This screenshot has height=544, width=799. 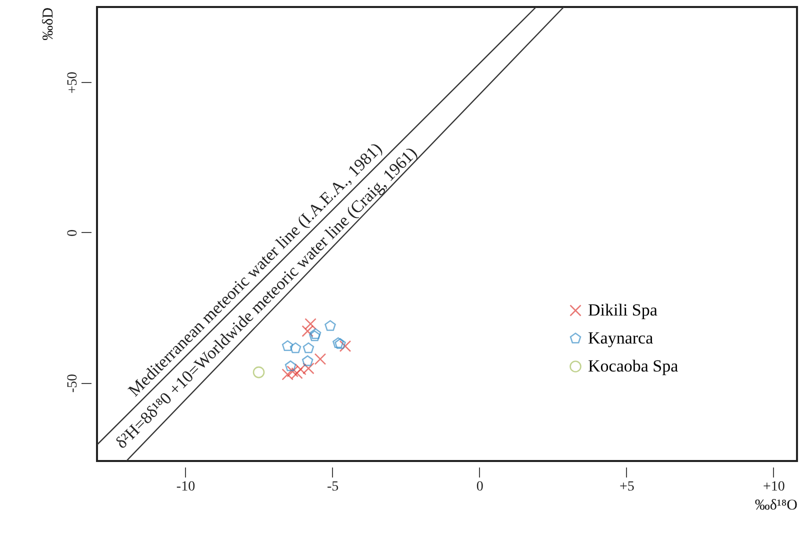 I want to click on x-tick-label: -5, so click(x=332, y=487).